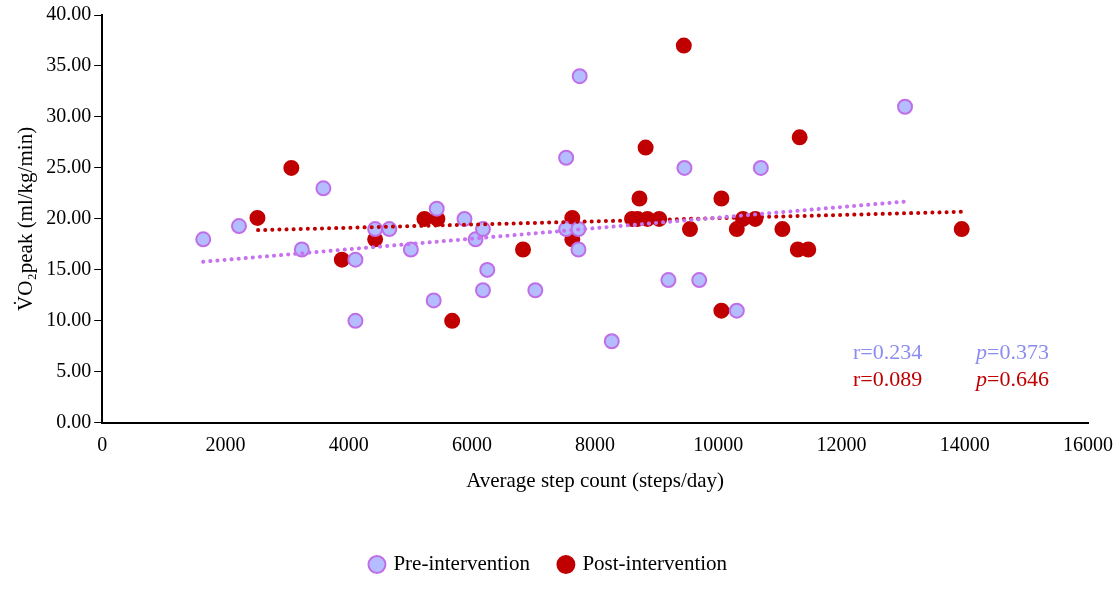  I want to click on x-tick-label: 10000, so click(718, 444).